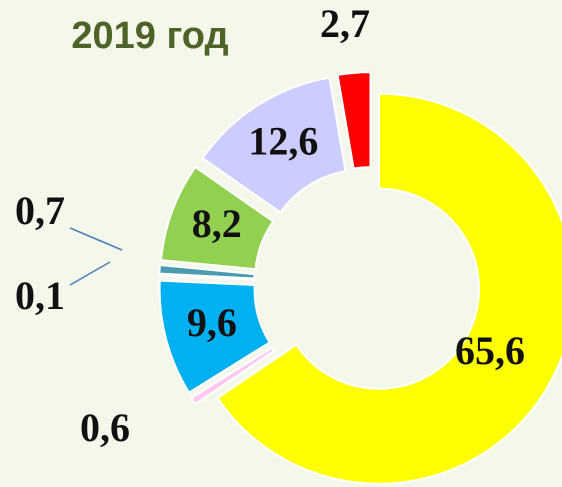  What do you see at coordinates (212, 322) in the screenshot?
I see `value-label: 9,6` at bounding box center [212, 322].